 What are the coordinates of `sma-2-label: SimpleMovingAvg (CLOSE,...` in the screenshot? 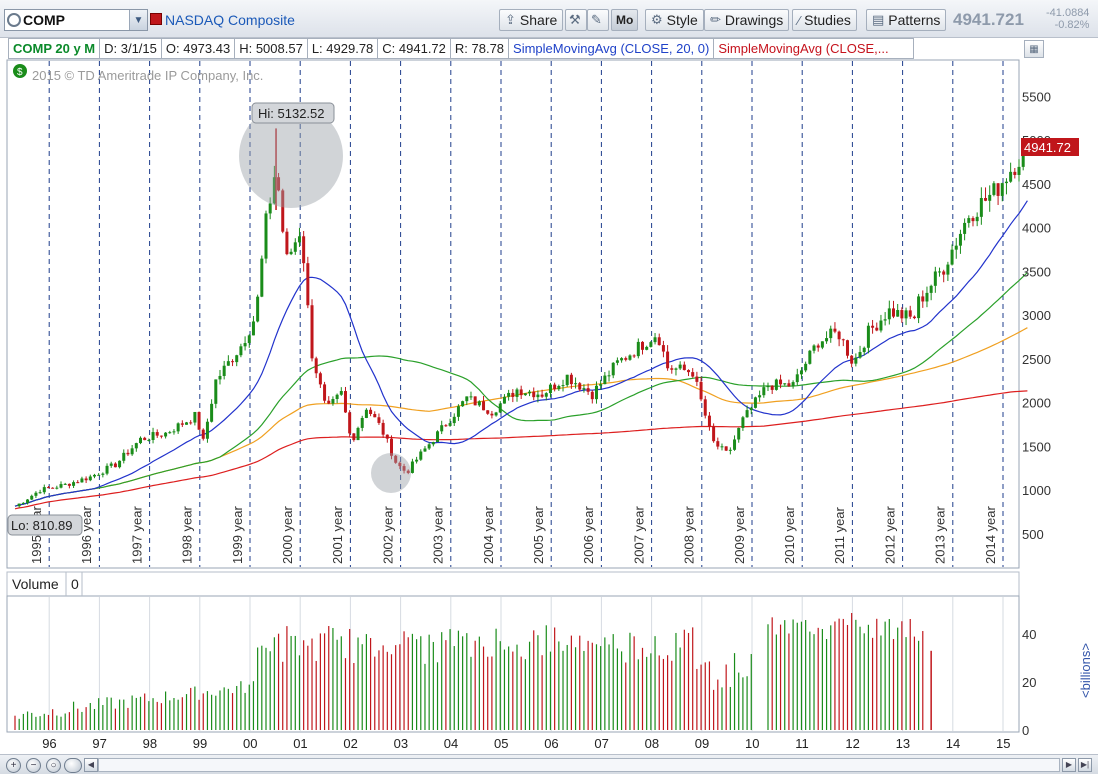 It's located at (814, 48).